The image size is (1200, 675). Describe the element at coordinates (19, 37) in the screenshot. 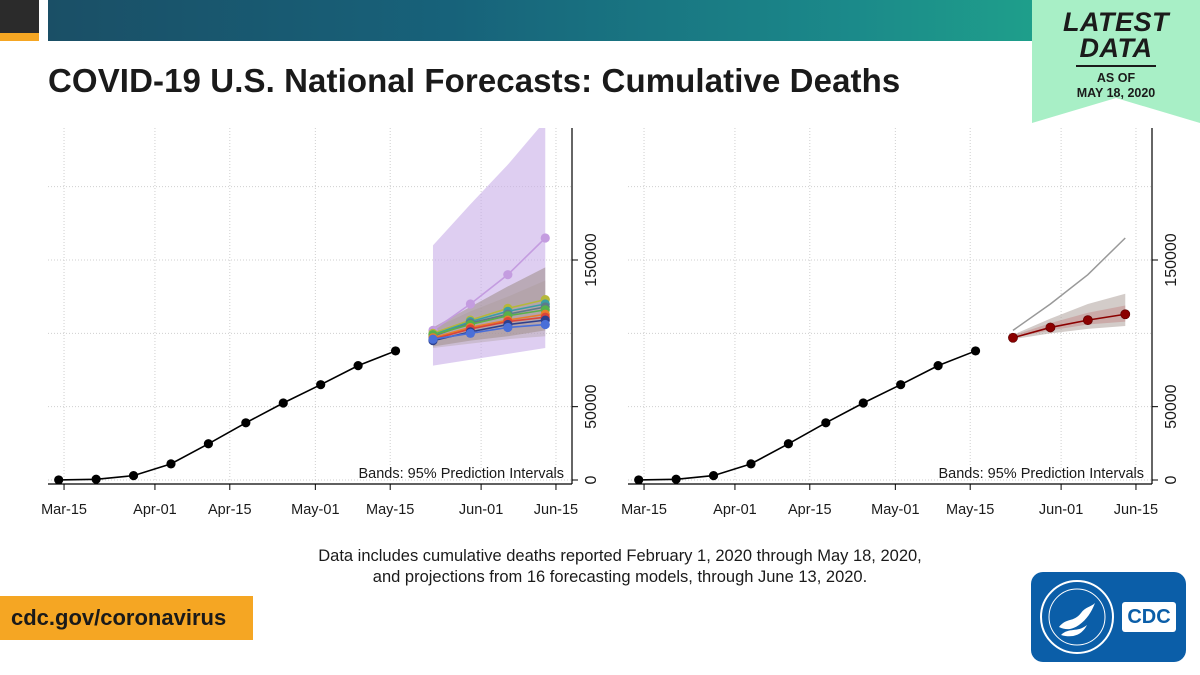

I see `corner-accent` at that location.